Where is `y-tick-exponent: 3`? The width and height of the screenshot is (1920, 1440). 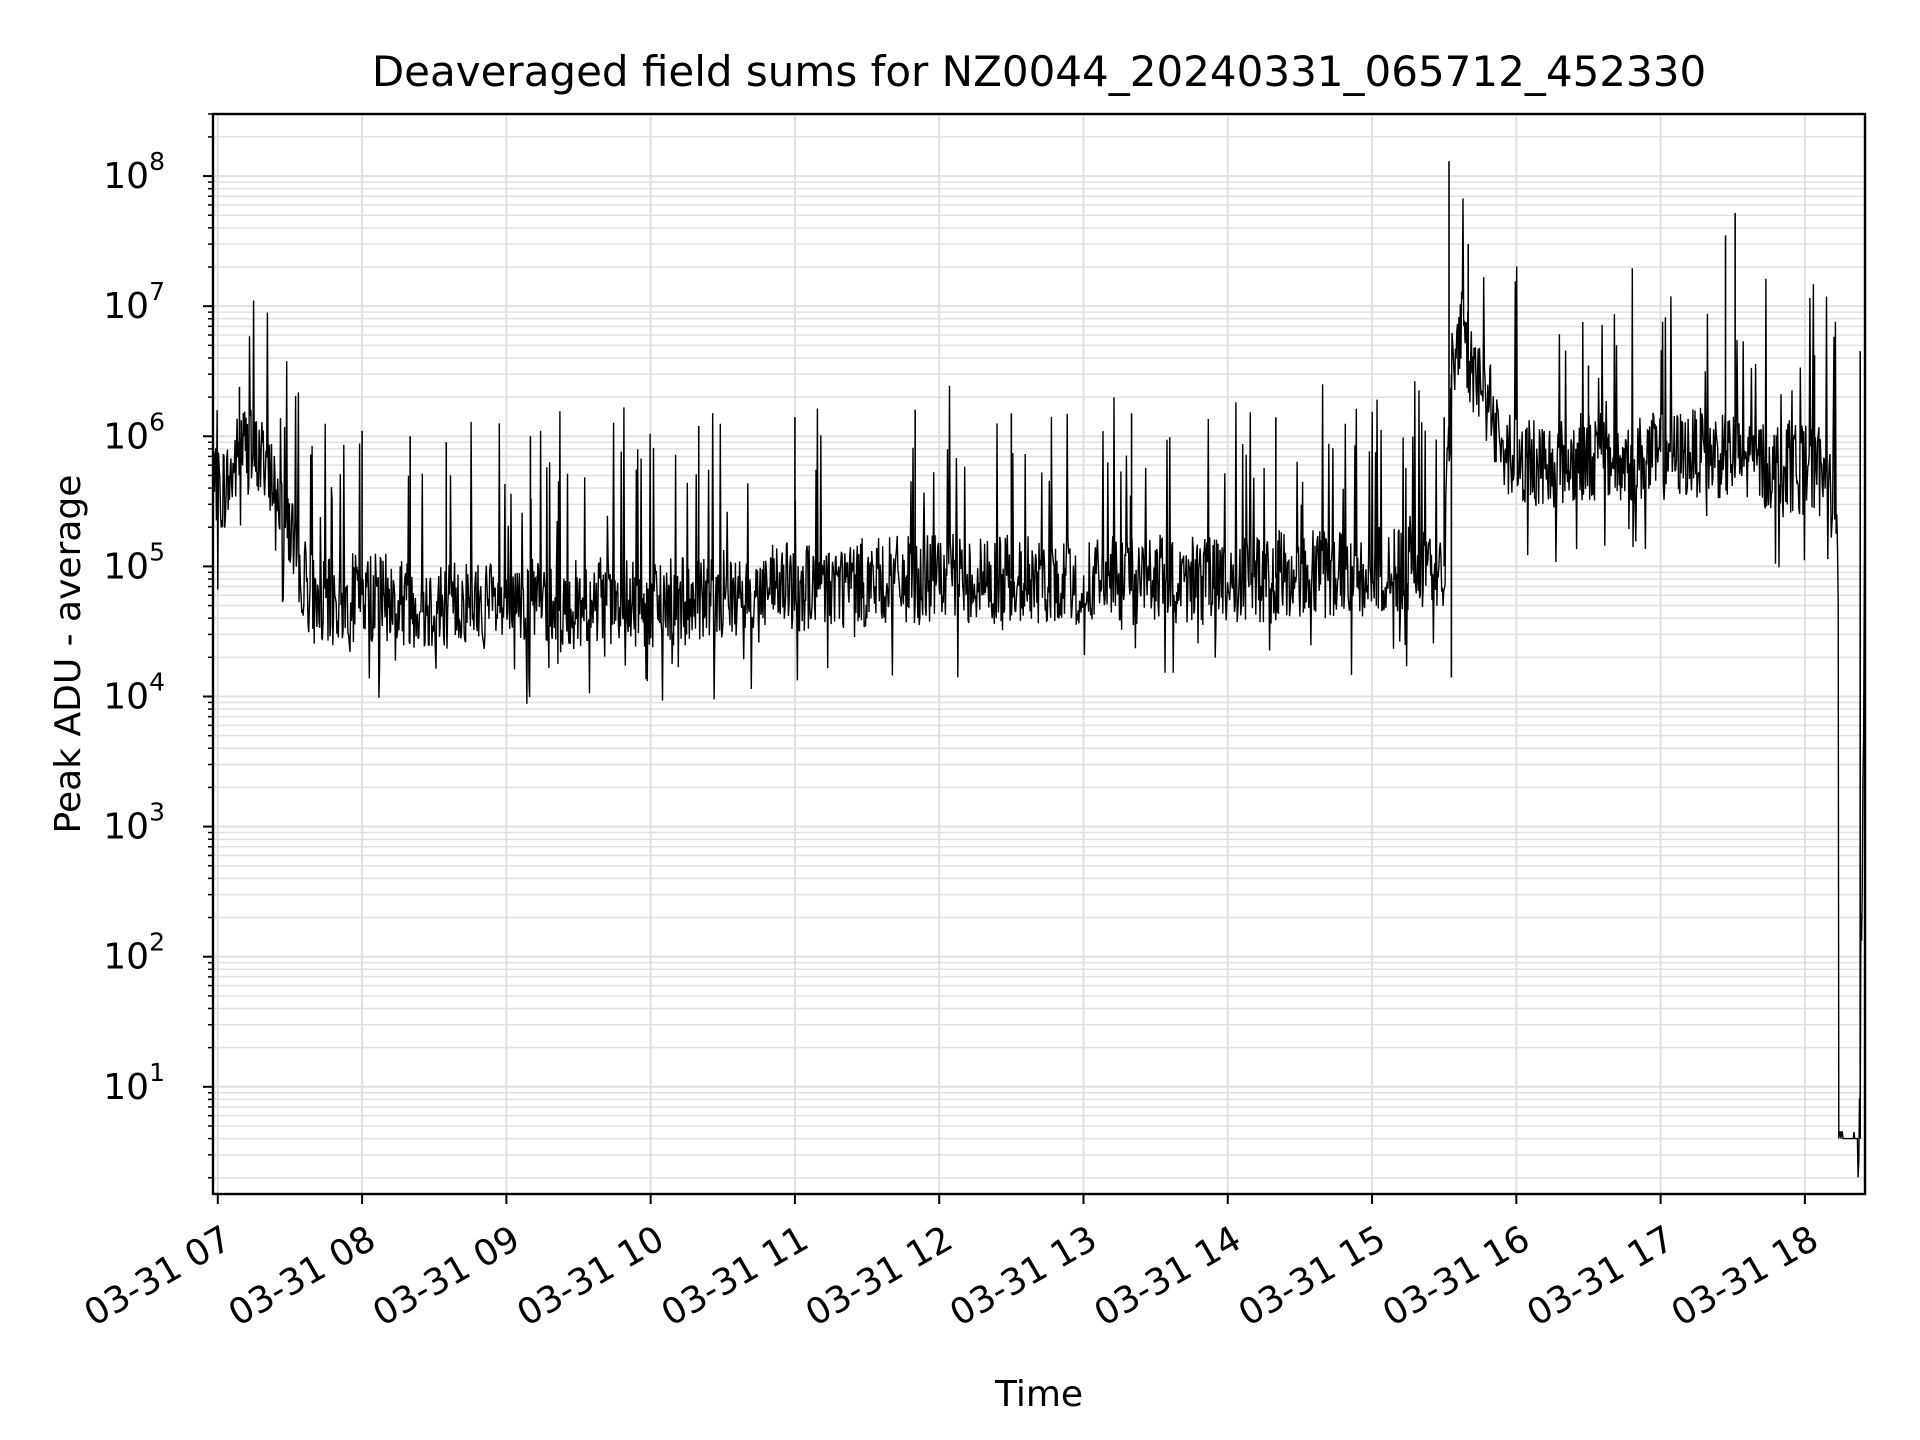 y-tick-exponent: 3 is located at coordinates (157, 812).